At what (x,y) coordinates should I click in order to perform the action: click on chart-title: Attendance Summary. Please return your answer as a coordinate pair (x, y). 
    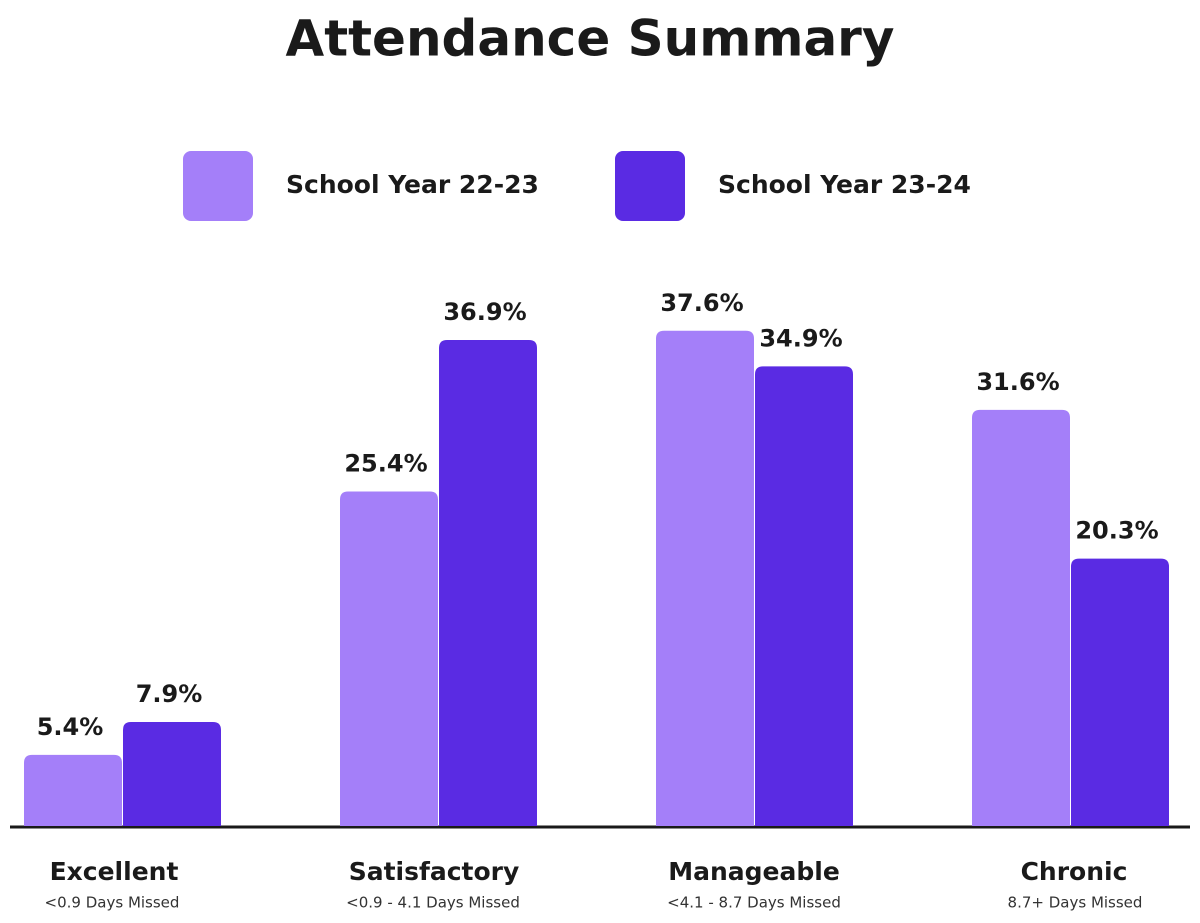
    Looking at the image, I should click on (590, 39).